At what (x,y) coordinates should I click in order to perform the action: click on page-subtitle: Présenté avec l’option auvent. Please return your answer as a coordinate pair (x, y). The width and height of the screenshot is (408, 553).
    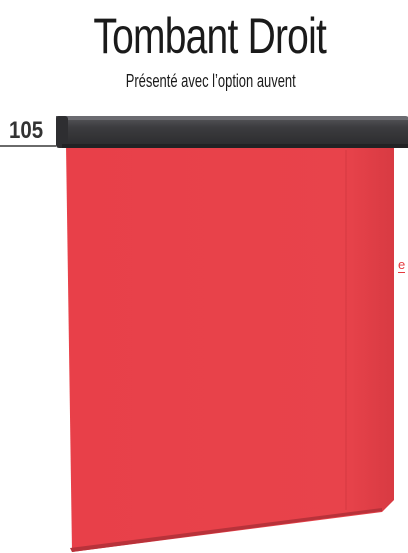
    Looking at the image, I should click on (210, 81).